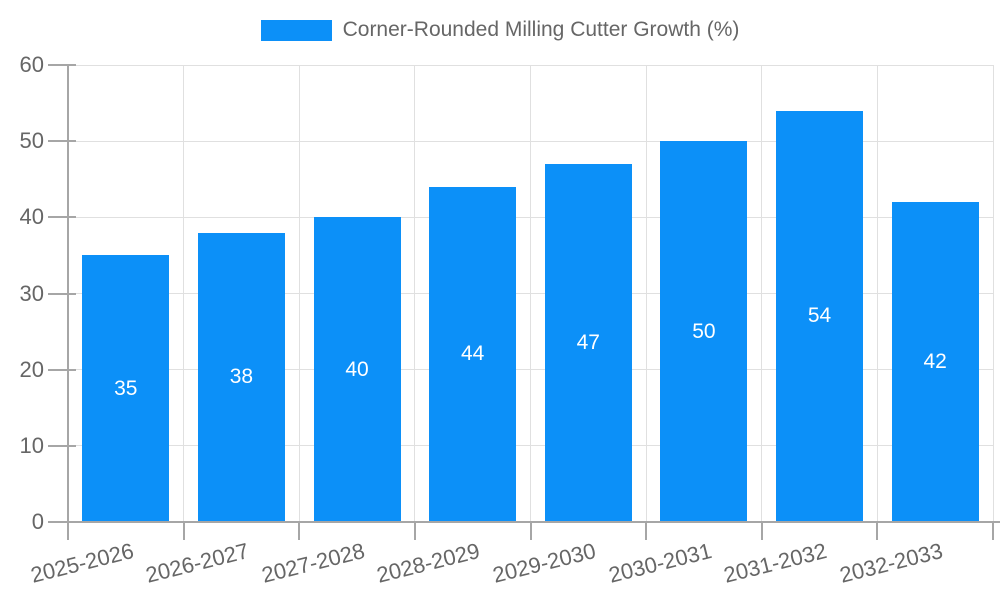 This screenshot has width=1000, height=600. I want to click on bar-value-label: 47, so click(588, 342).